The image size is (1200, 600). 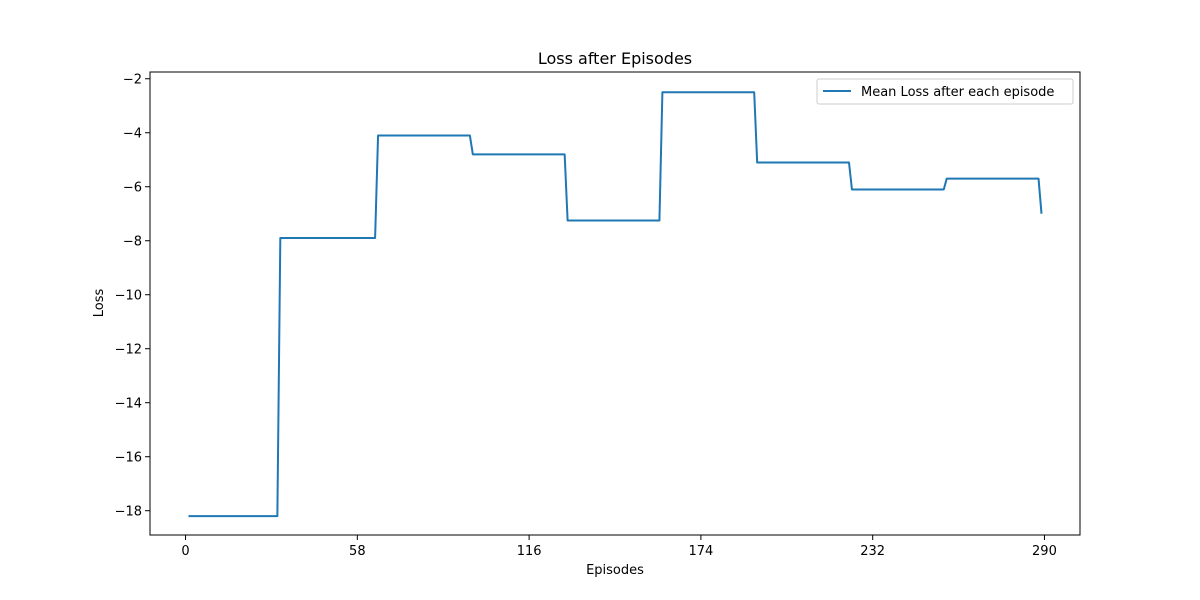 I want to click on y-tick-label: −4, so click(x=132, y=134).